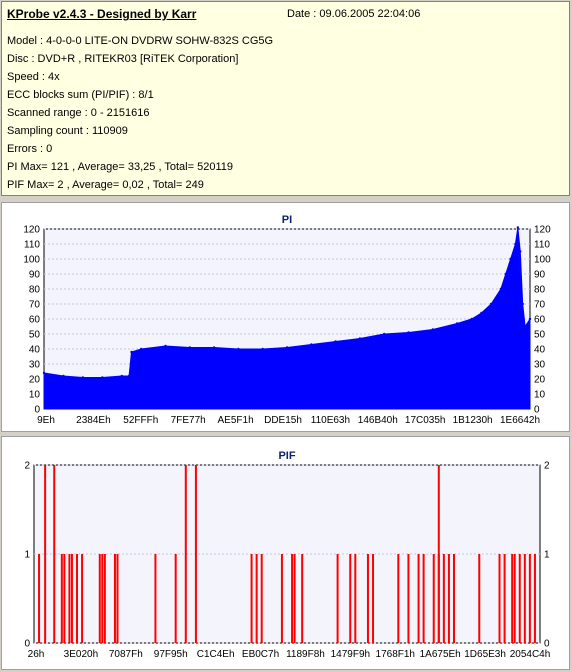 This screenshot has width=572, height=672. I want to click on y-tick-label: 2, so click(27, 466).